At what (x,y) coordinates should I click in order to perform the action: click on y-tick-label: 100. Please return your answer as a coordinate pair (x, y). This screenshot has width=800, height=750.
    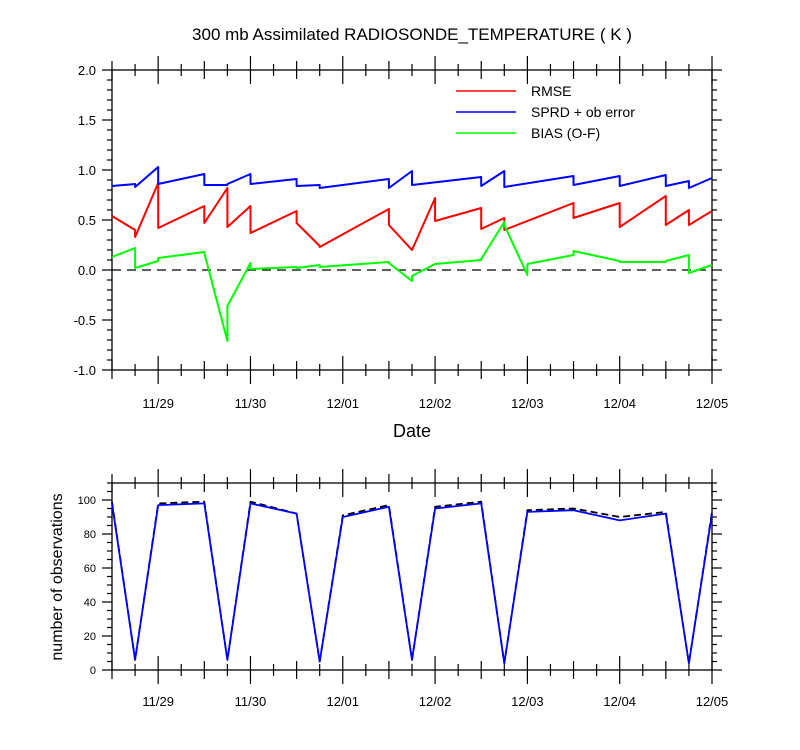
    Looking at the image, I should click on (87, 501).